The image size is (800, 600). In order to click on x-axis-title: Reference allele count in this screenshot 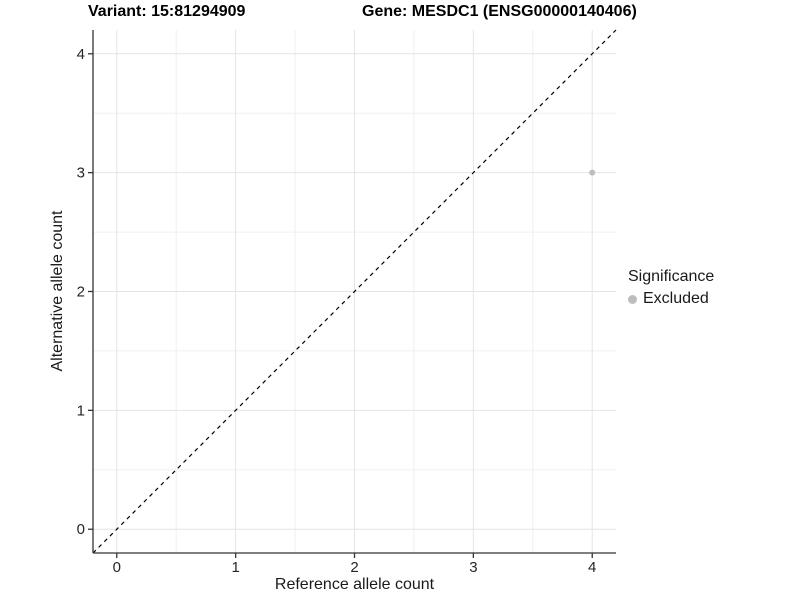, I will do `click(354, 584)`.